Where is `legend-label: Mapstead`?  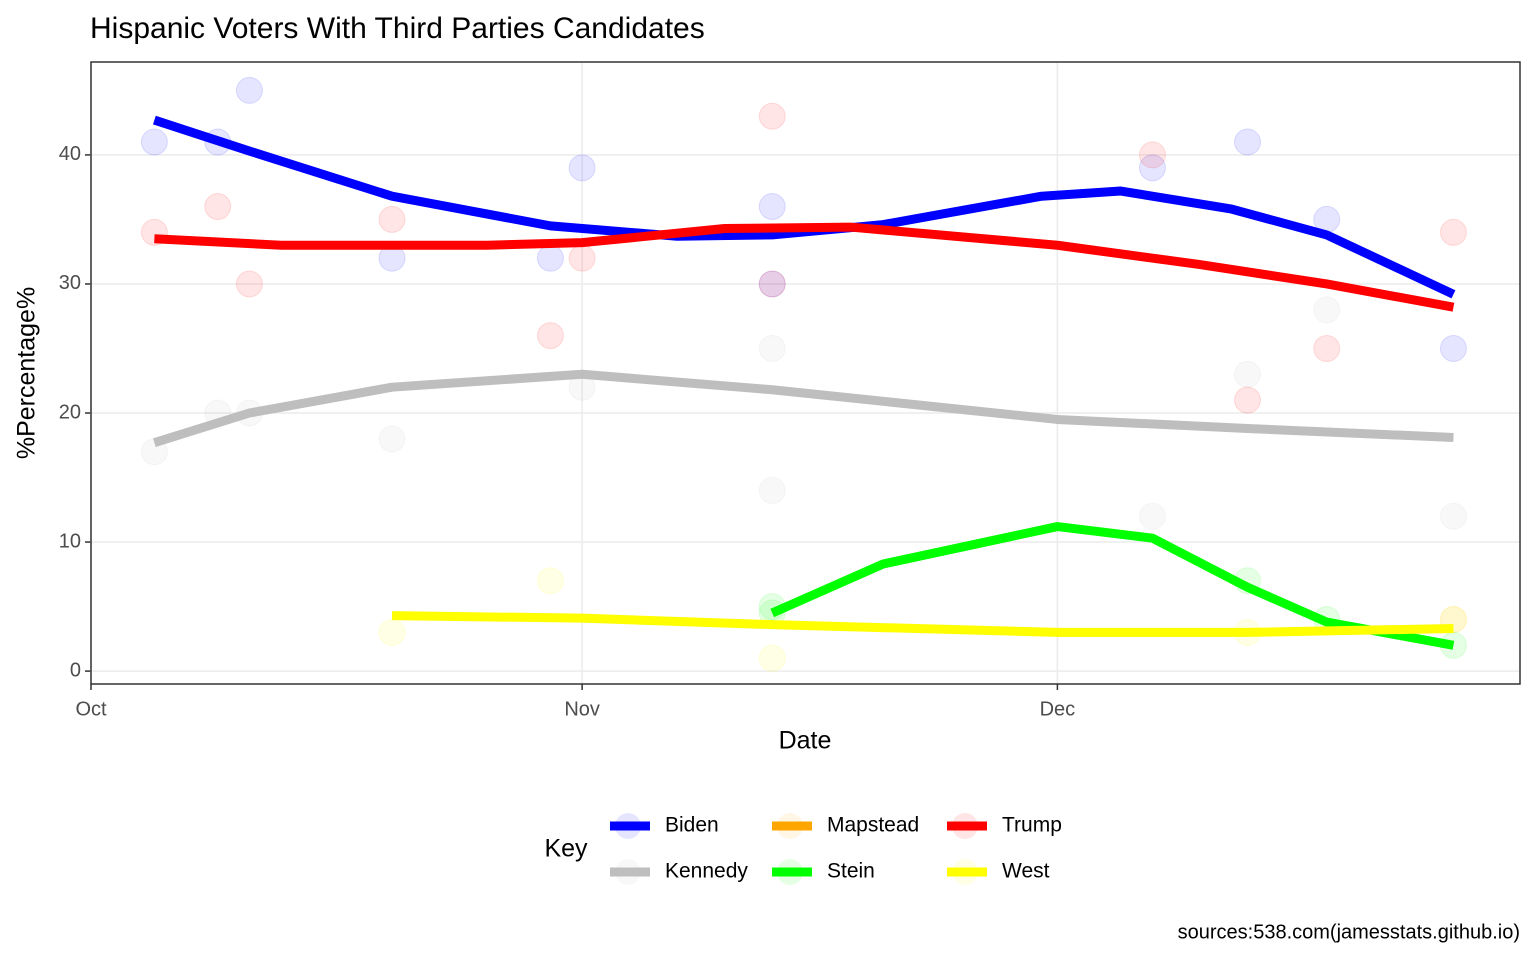
legend-label: Mapstead is located at coordinates (873, 825).